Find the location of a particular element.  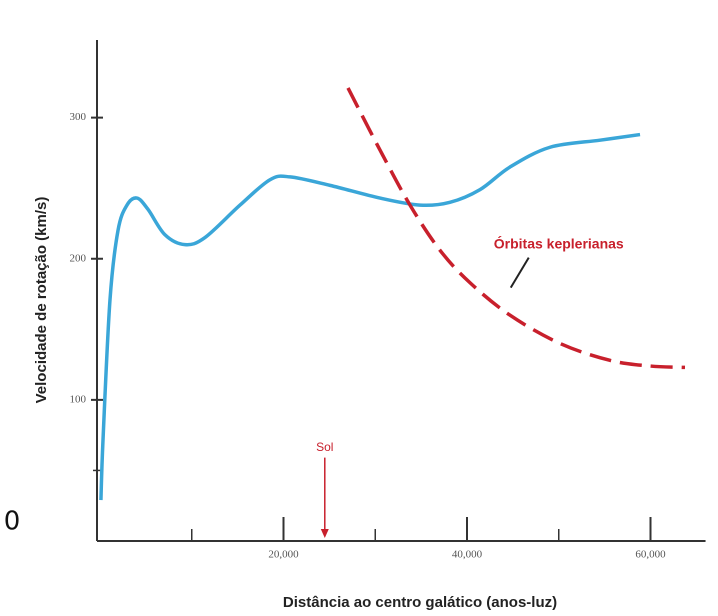

sol-arrow-head is located at coordinates (324, 533).